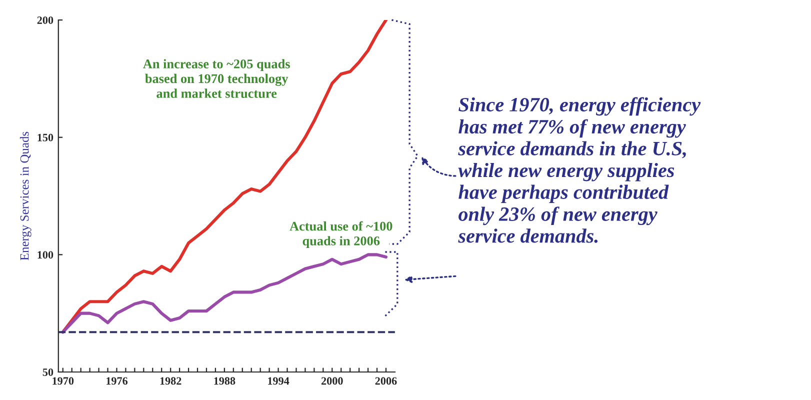 The image size is (811, 400). Describe the element at coordinates (63, 381) in the screenshot. I see `x-tick-label: 1970` at that location.